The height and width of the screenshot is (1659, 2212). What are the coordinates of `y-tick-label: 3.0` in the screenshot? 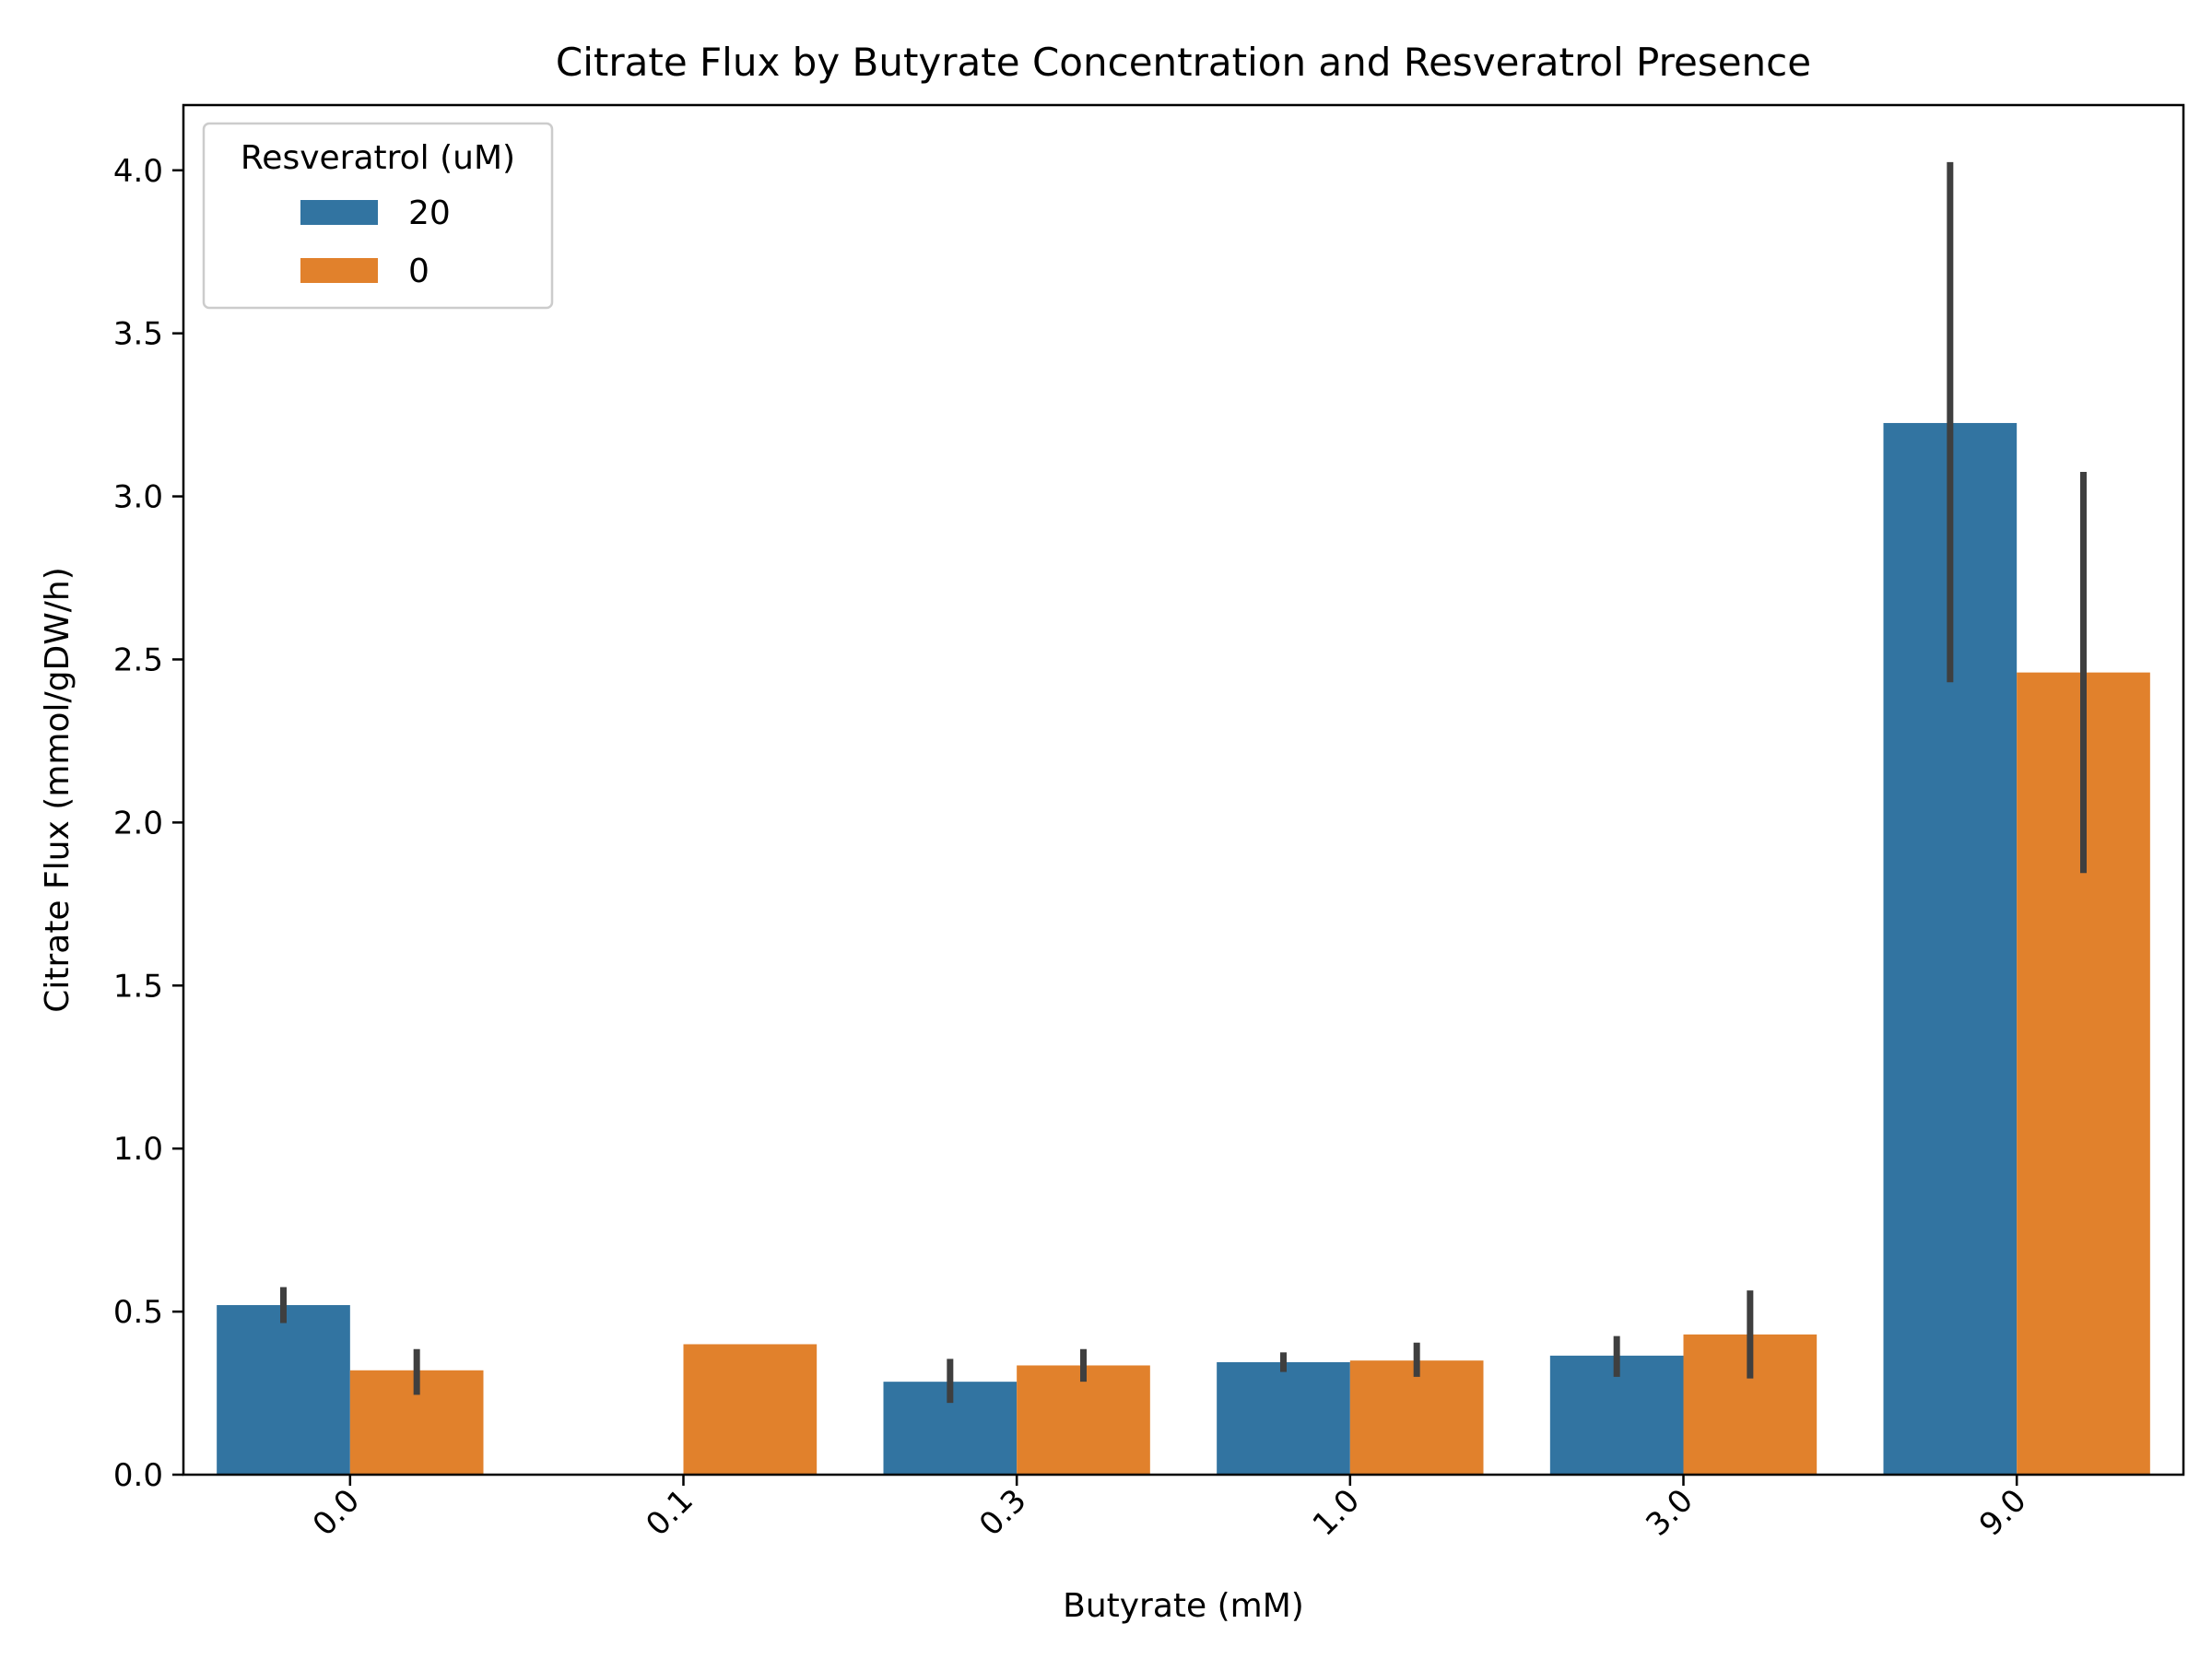 It's located at (138, 497).